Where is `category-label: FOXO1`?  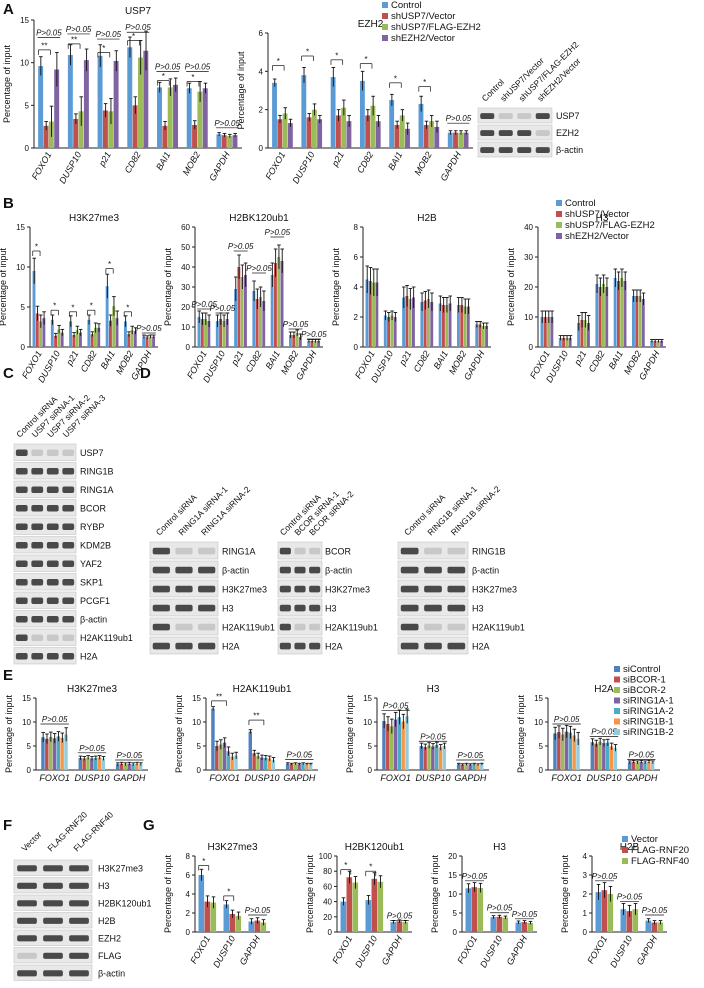
category-label: FOXO1 is located at coordinates (467, 949).